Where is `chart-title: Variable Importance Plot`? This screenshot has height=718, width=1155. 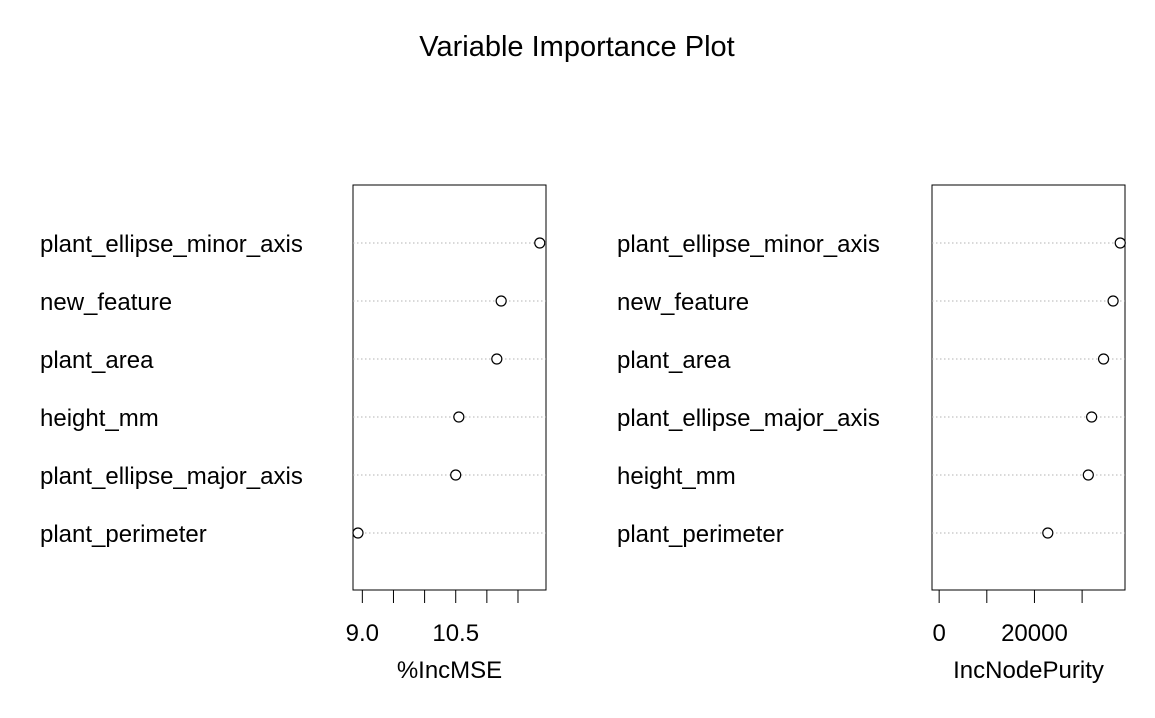
chart-title: Variable Importance Plot is located at coordinates (576, 47).